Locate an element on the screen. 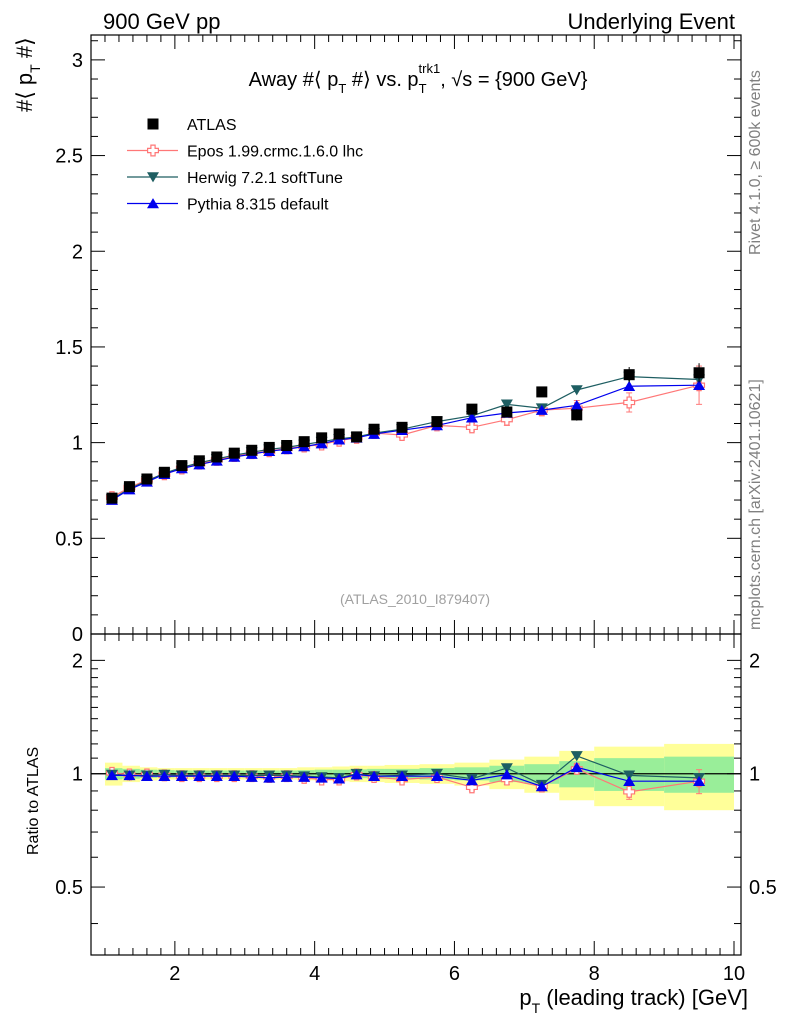 The height and width of the screenshot is (1024, 786). ratio-band-group is located at coordinates (416, 777).